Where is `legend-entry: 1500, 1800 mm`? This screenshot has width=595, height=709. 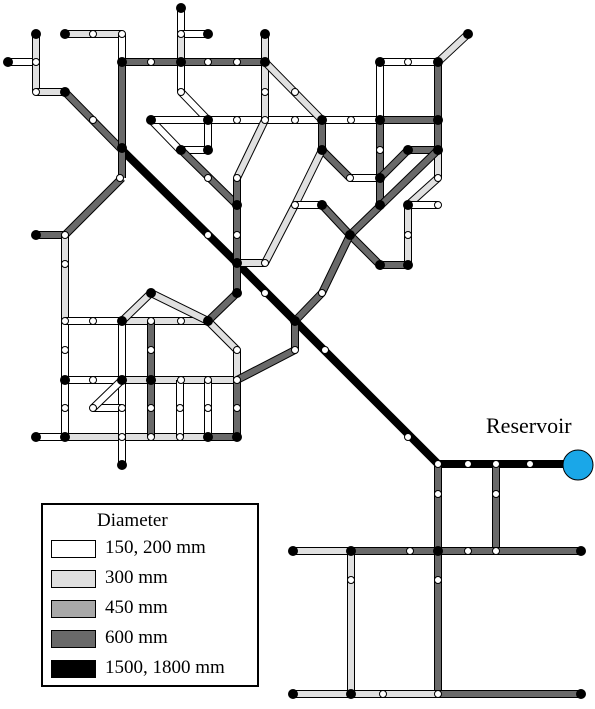
legend-entry: 1500, 1800 mm is located at coordinates (151, 669).